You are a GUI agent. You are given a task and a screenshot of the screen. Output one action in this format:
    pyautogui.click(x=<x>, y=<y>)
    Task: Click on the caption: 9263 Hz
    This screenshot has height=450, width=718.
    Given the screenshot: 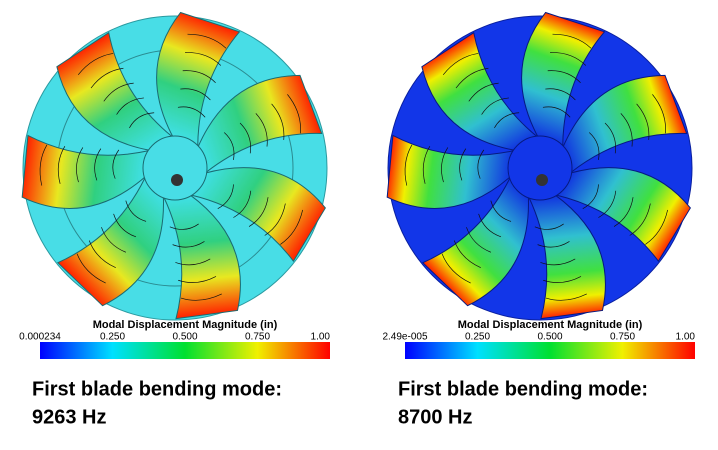 What is the action you would take?
    pyautogui.click(x=69, y=417)
    